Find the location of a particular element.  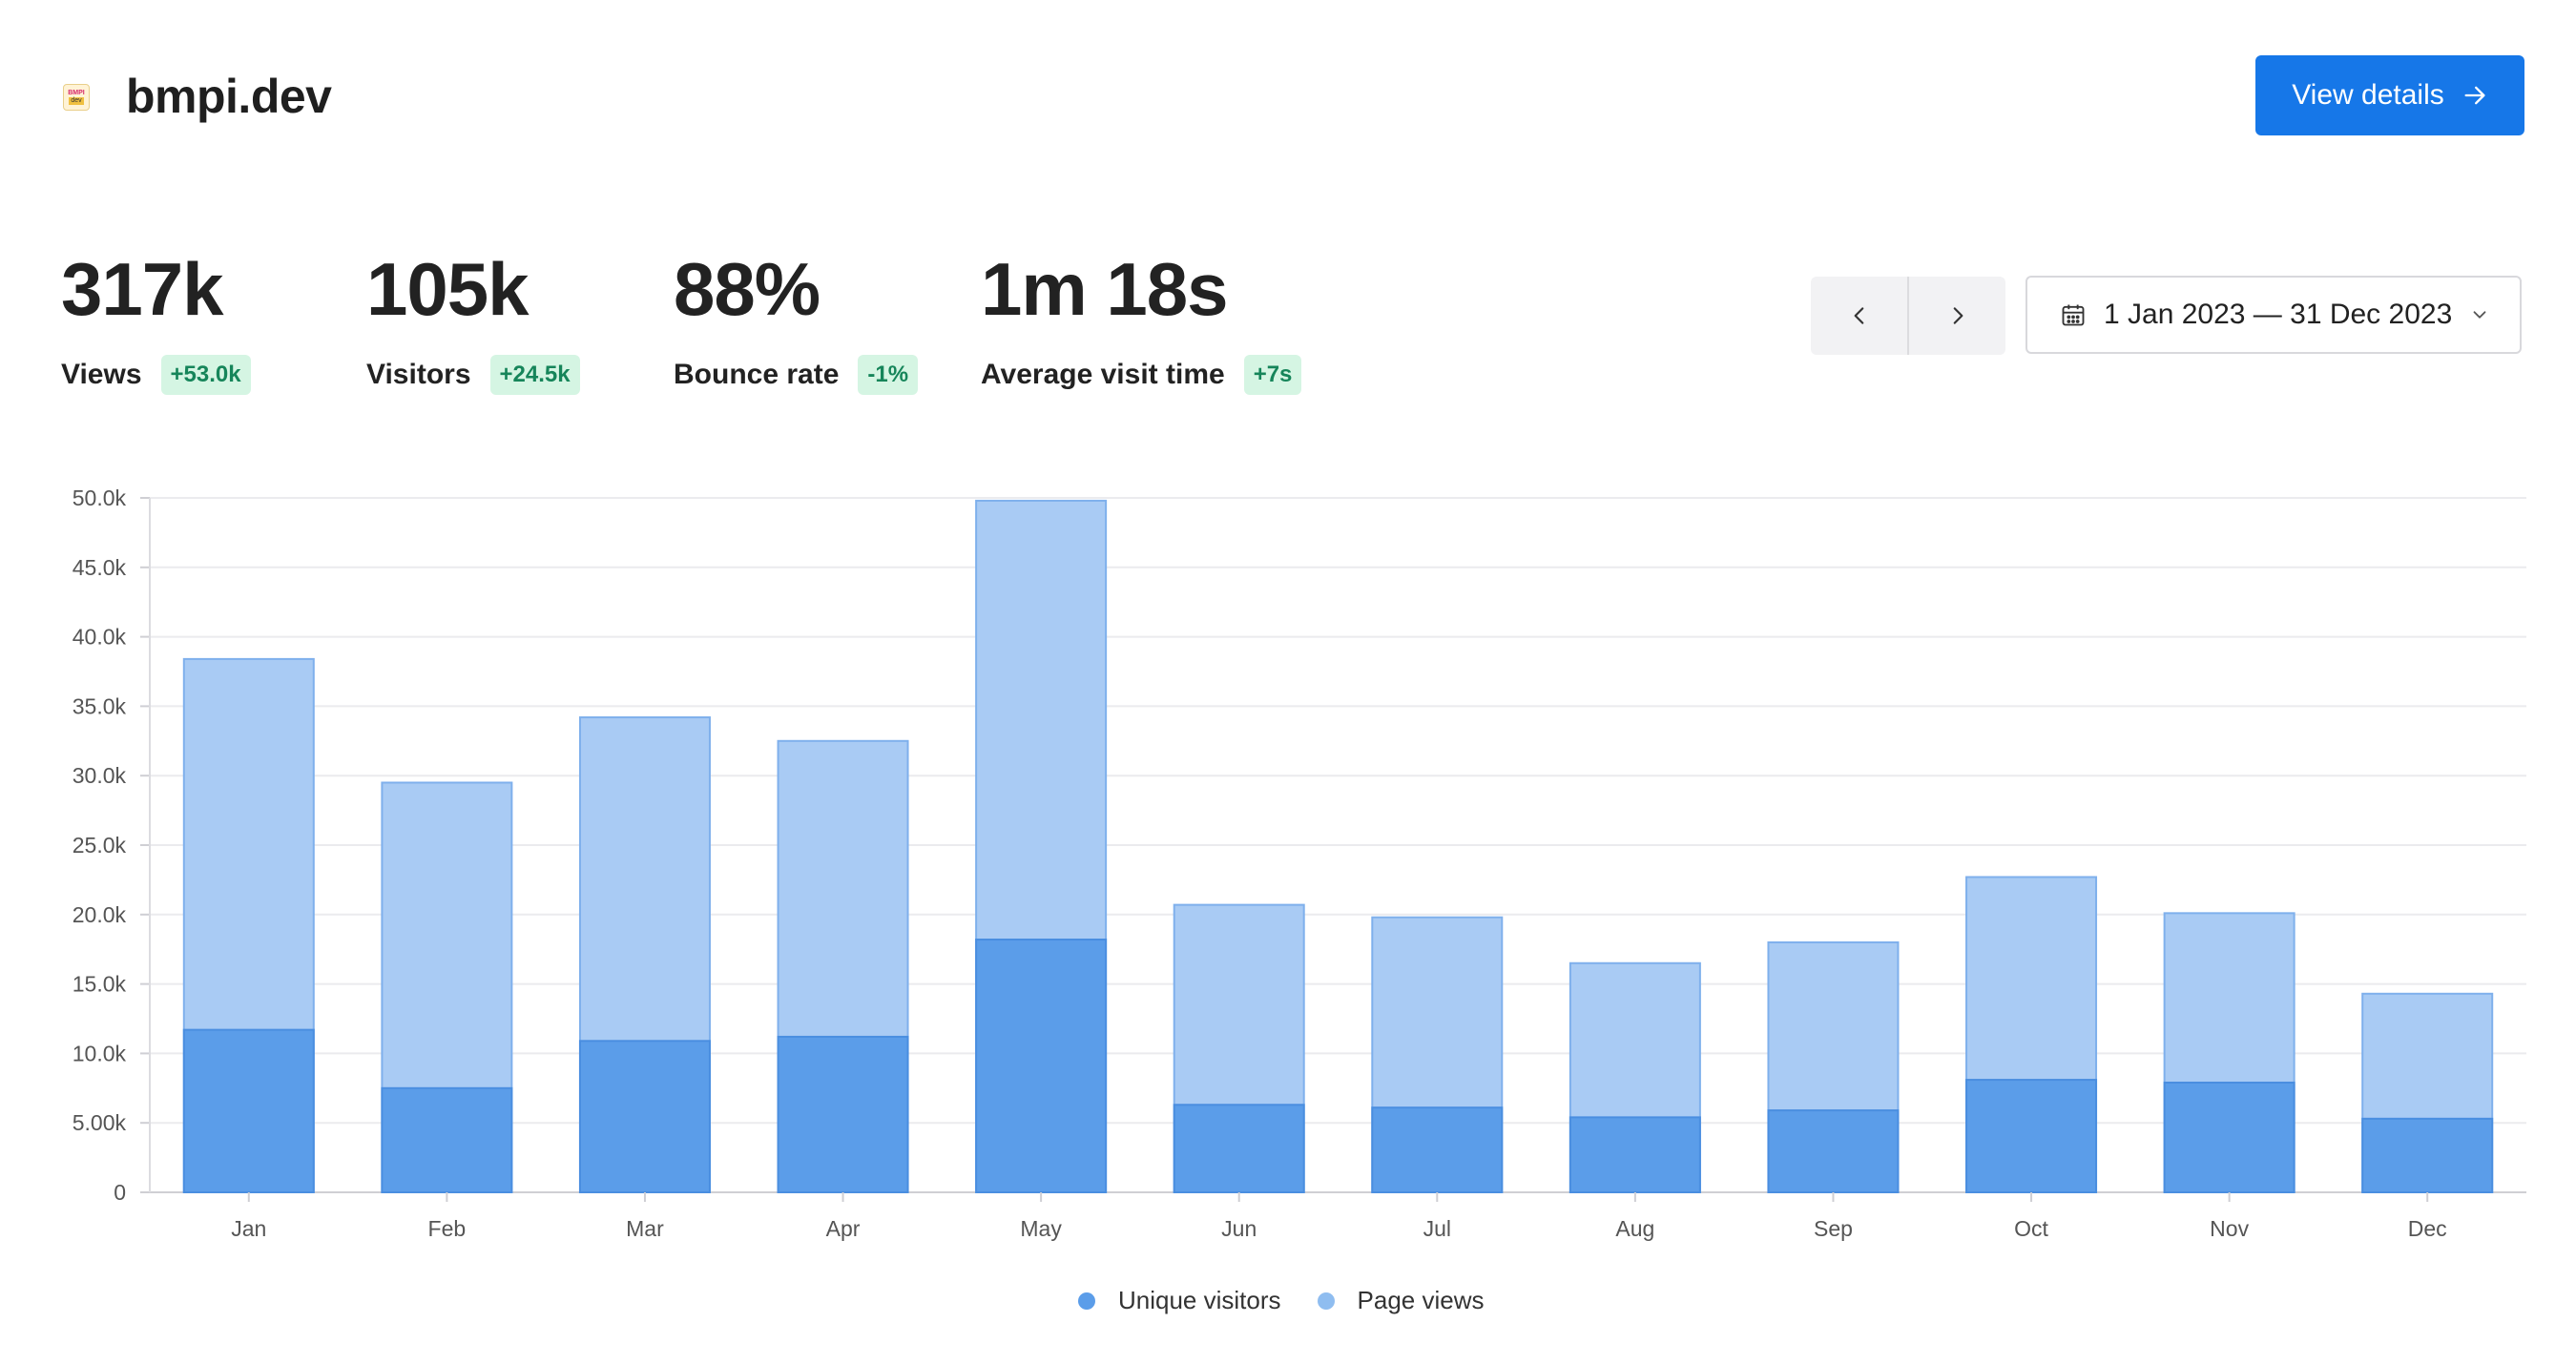

legend-swatch-unique-visitors is located at coordinates (1086, 1301).